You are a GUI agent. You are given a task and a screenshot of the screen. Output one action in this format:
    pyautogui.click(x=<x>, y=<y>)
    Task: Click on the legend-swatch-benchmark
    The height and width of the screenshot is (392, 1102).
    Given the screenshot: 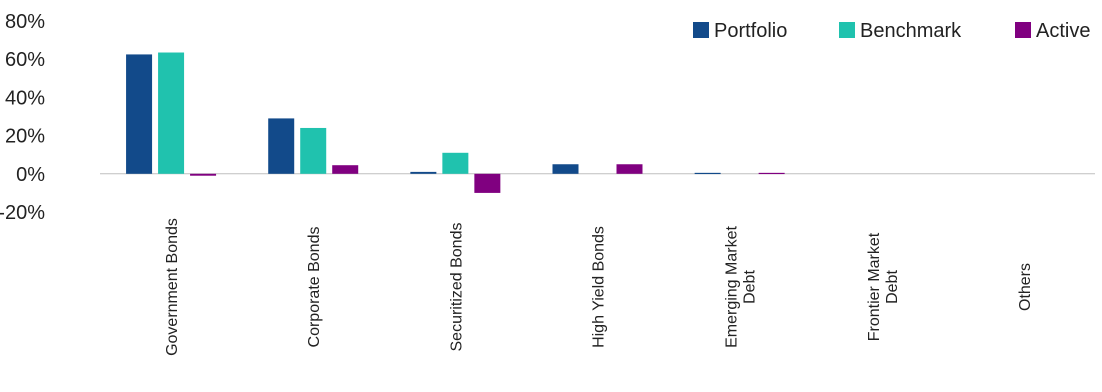 What is the action you would take?
    pyautogui.click(x=847, y=30)
    